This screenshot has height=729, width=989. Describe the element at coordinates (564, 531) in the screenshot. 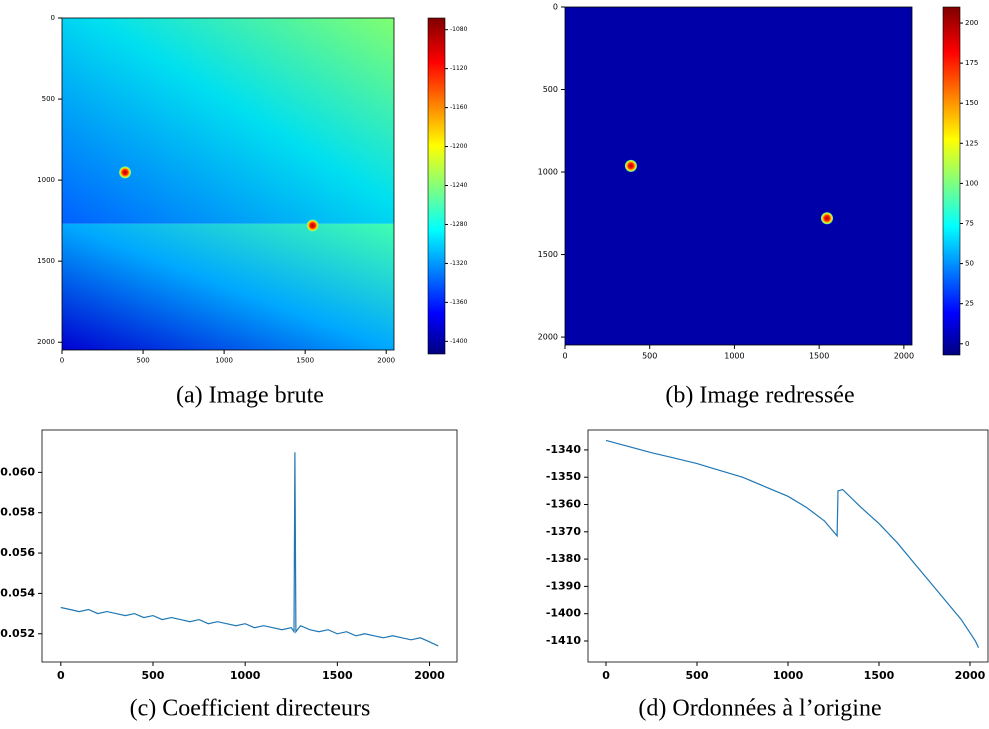

I see `y-tick-label: -1370` at that location.